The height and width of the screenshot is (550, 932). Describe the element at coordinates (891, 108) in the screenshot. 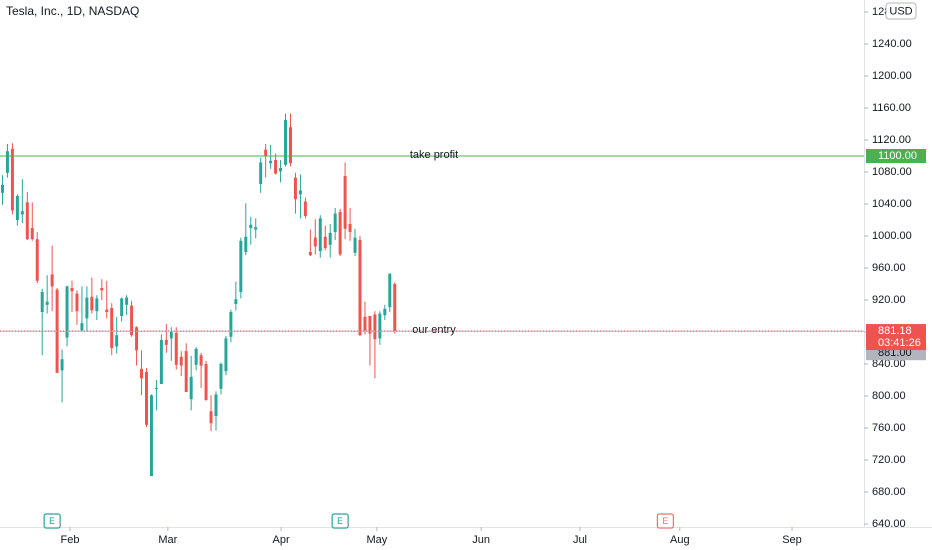

I see `y-tick-label: 1160.00` at that location.